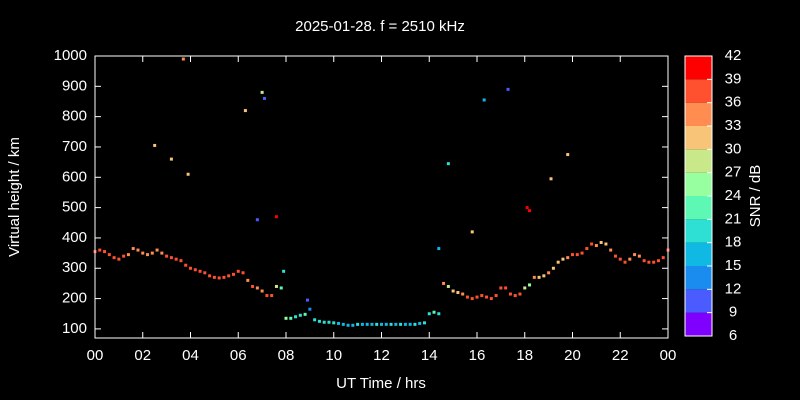 The width and height of the screenshot is (800, 400). Describe the element at coordinates (733, 78) in the screenshot. I see `colorbar-tick-label: 39` at that location.